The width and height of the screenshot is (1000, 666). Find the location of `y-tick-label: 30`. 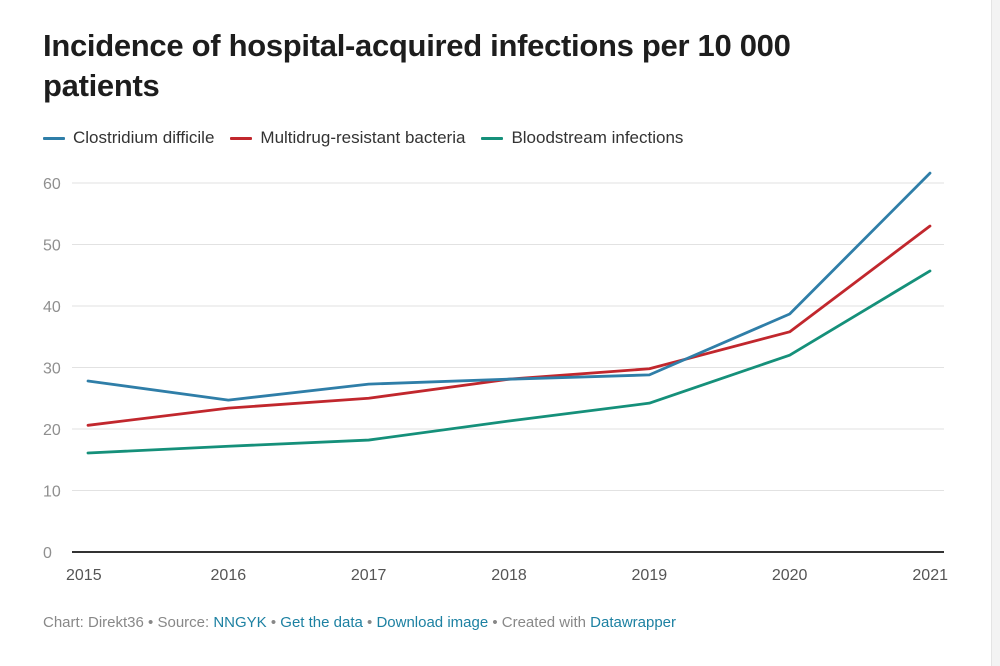

y-tick-label: 30 is located at coordinates (52, 369).